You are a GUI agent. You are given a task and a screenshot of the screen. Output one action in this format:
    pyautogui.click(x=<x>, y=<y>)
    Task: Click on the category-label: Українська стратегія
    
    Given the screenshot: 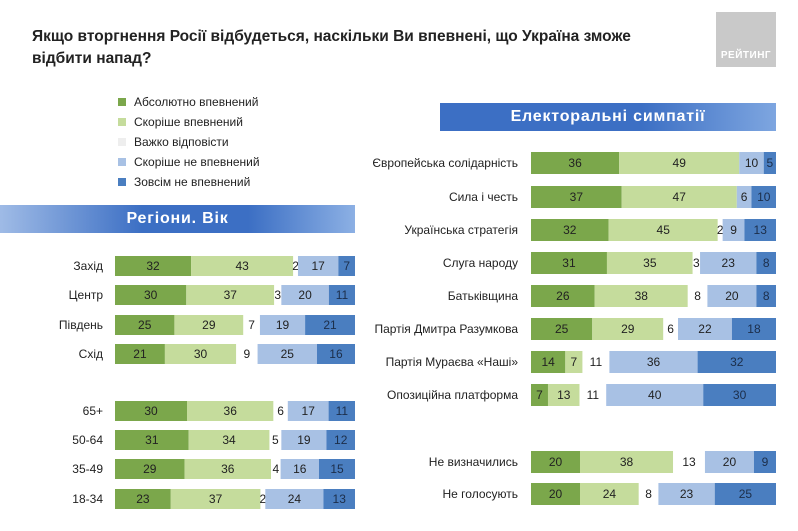 What is the action you would take?
    pyautogui.click(x=461, y=230)
    